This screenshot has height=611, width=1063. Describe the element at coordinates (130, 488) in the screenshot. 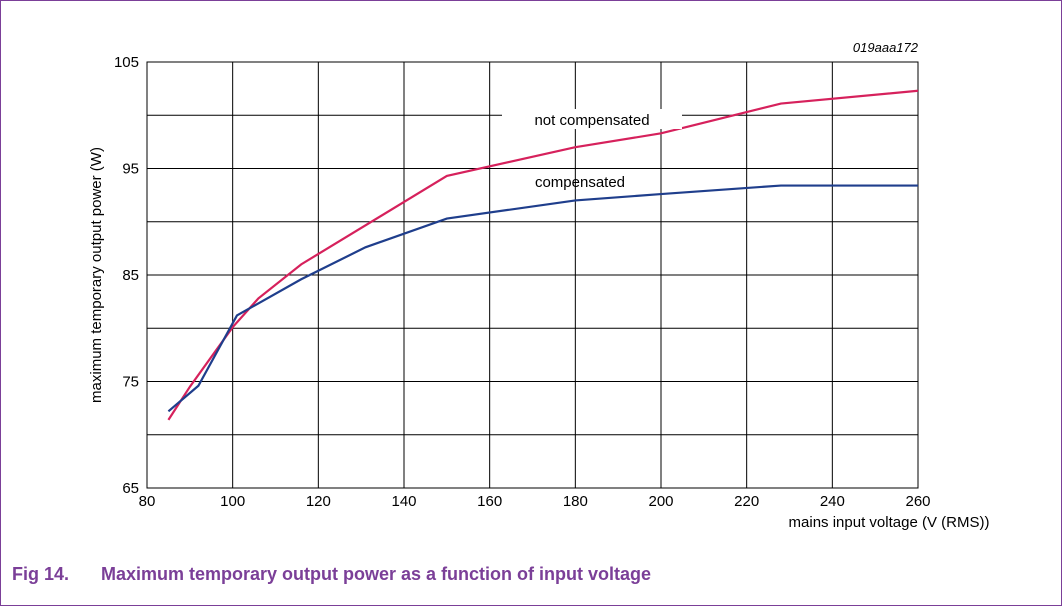

I see `y-tick-label: 65` at that location.